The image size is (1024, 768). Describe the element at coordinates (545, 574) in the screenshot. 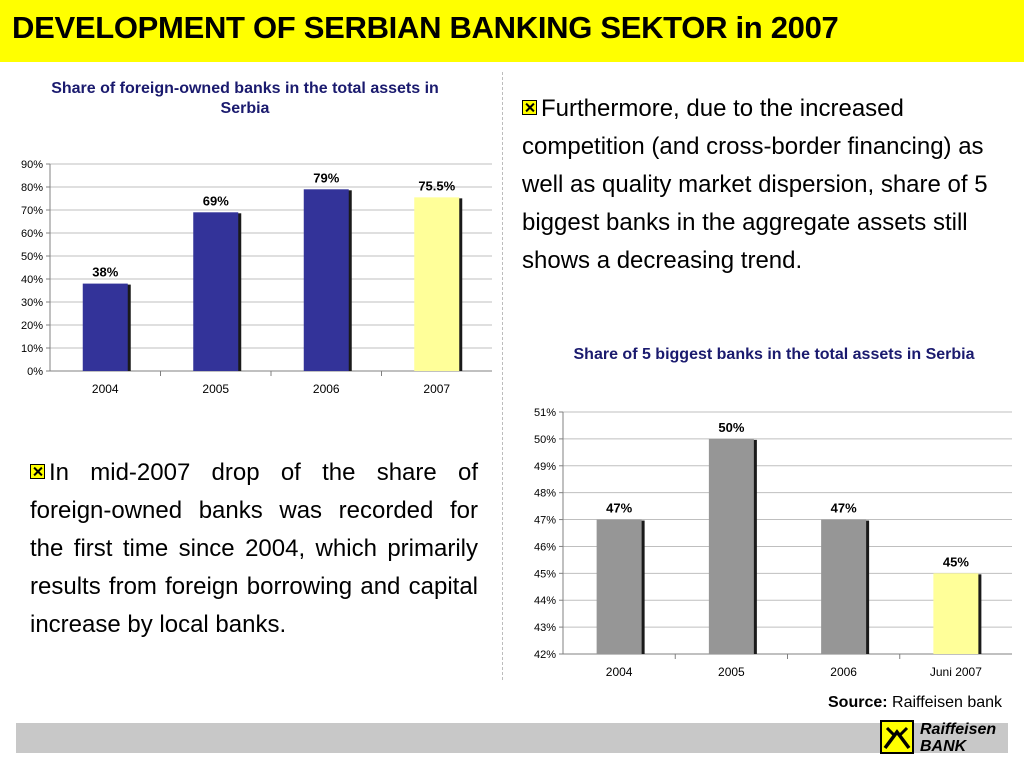

I see `y-tick-label: 45%` at that location.